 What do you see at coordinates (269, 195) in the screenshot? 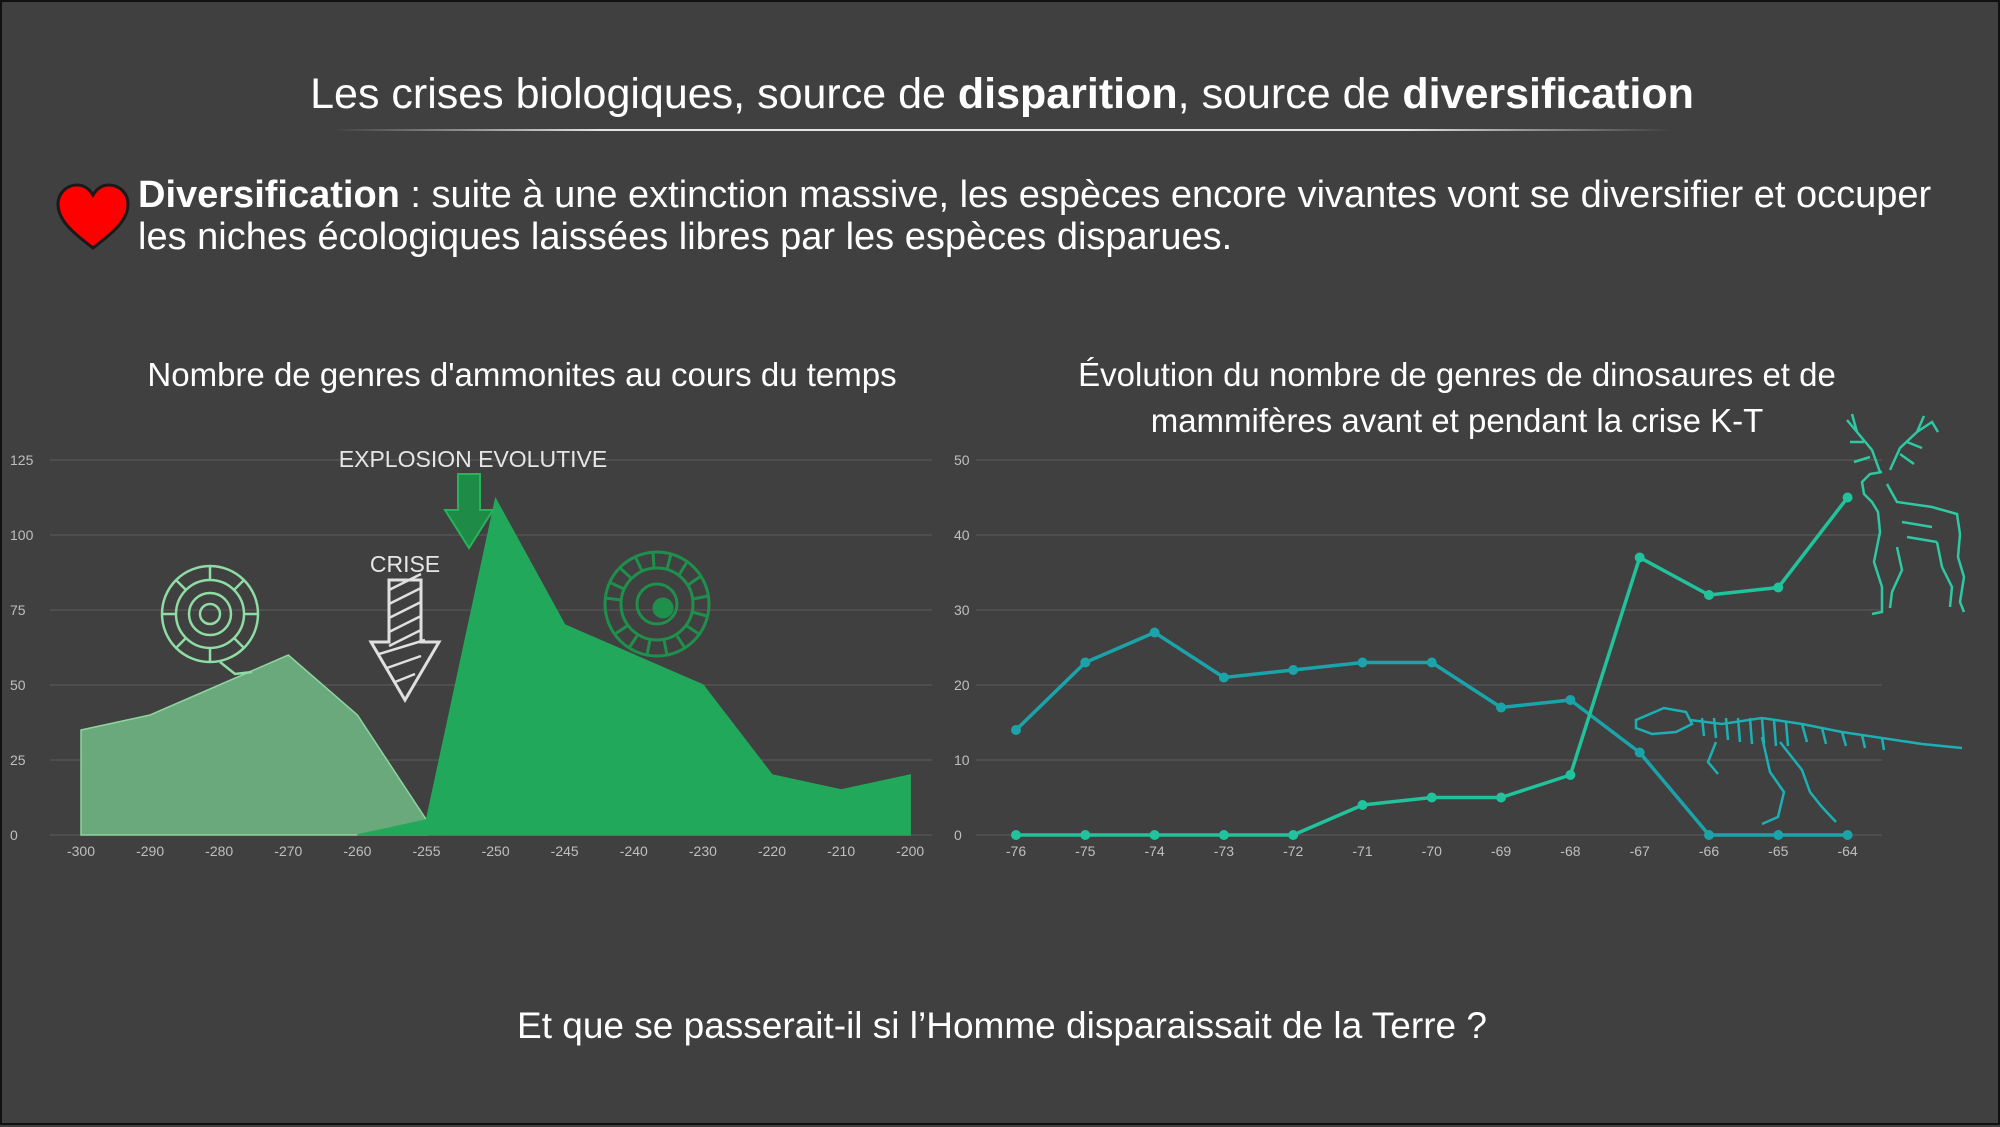
I see `definition-term: Diversification` at bounding box center [269, 195].